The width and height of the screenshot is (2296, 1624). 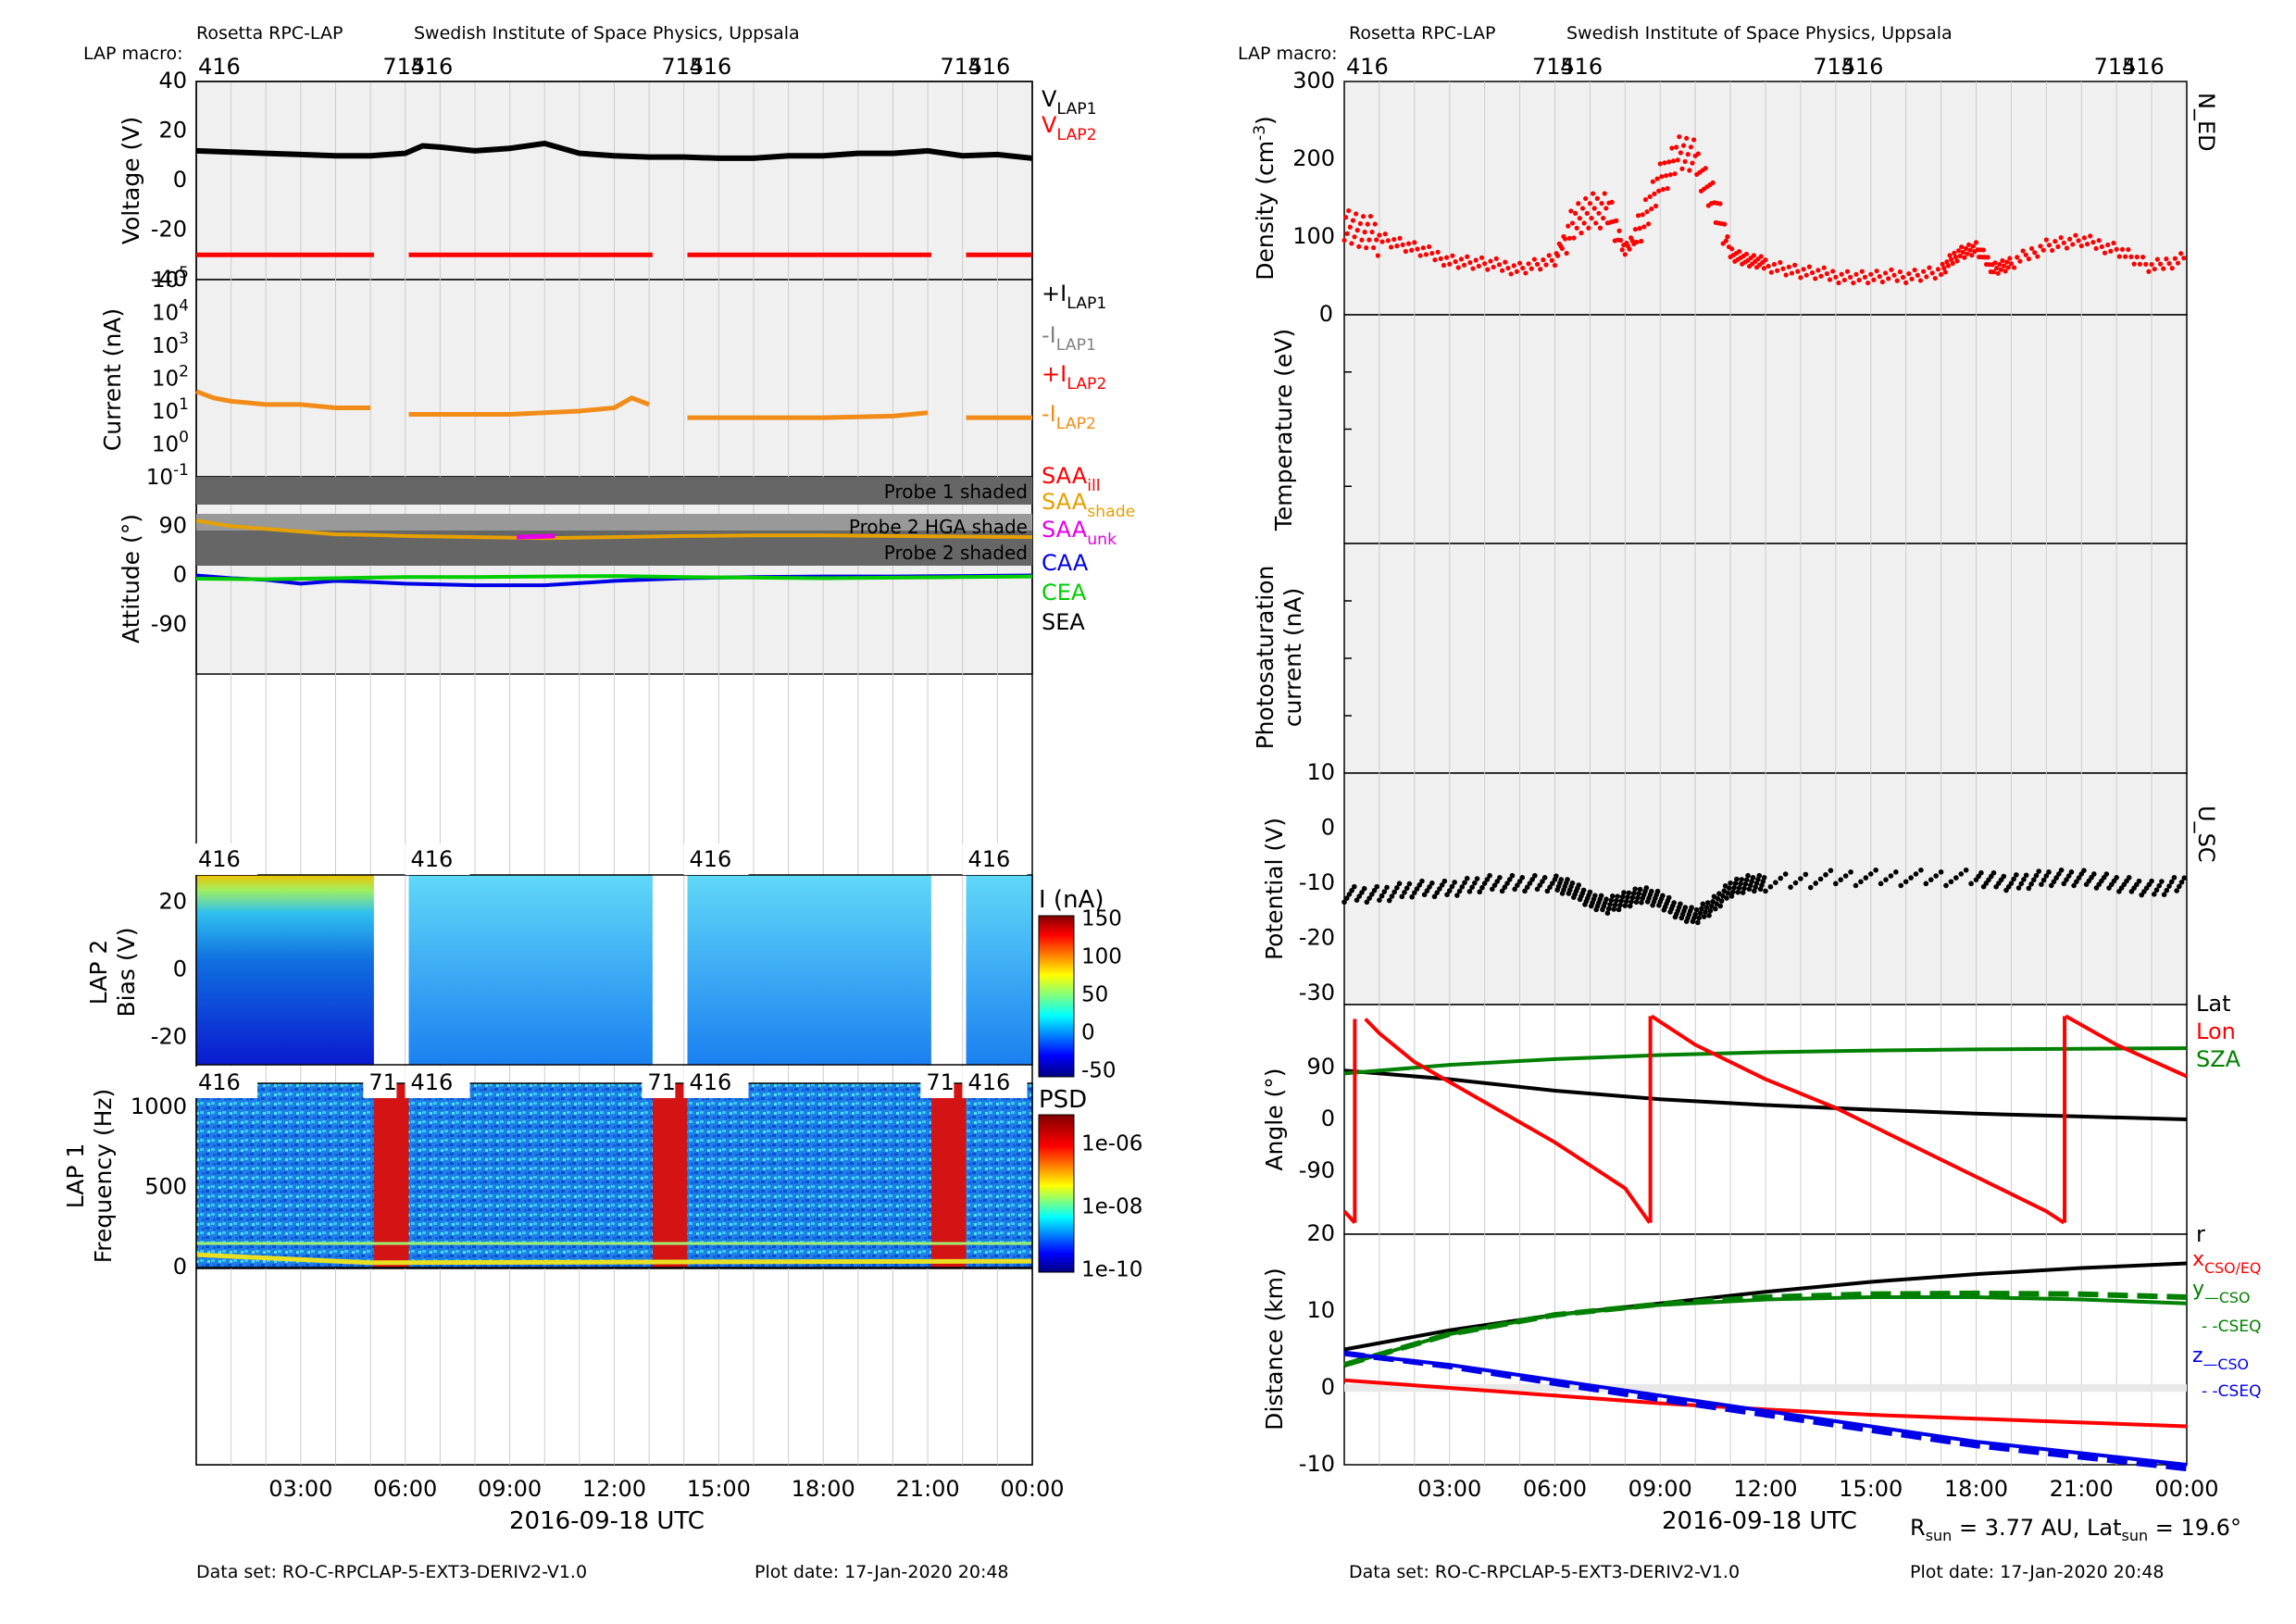 What do you see at coordinates (536, 536) in the screenshot?
I see `attitude-saa-unk-segment` at bounding box center [536, 536].